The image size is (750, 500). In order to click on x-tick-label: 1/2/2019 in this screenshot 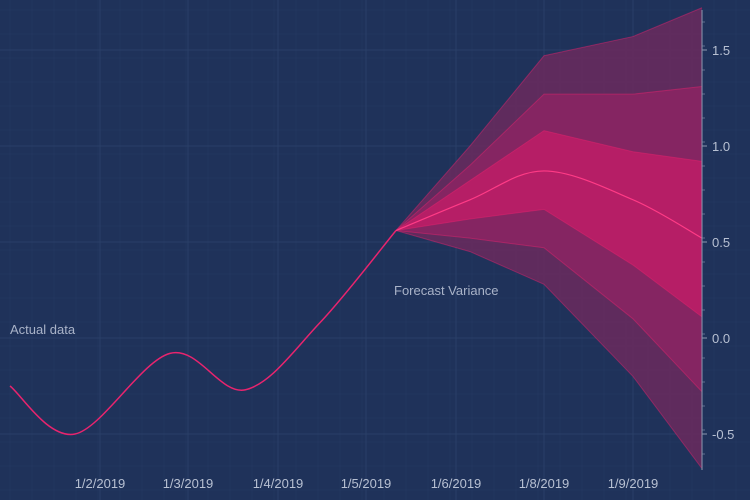, I will do `click(100, 483)`.